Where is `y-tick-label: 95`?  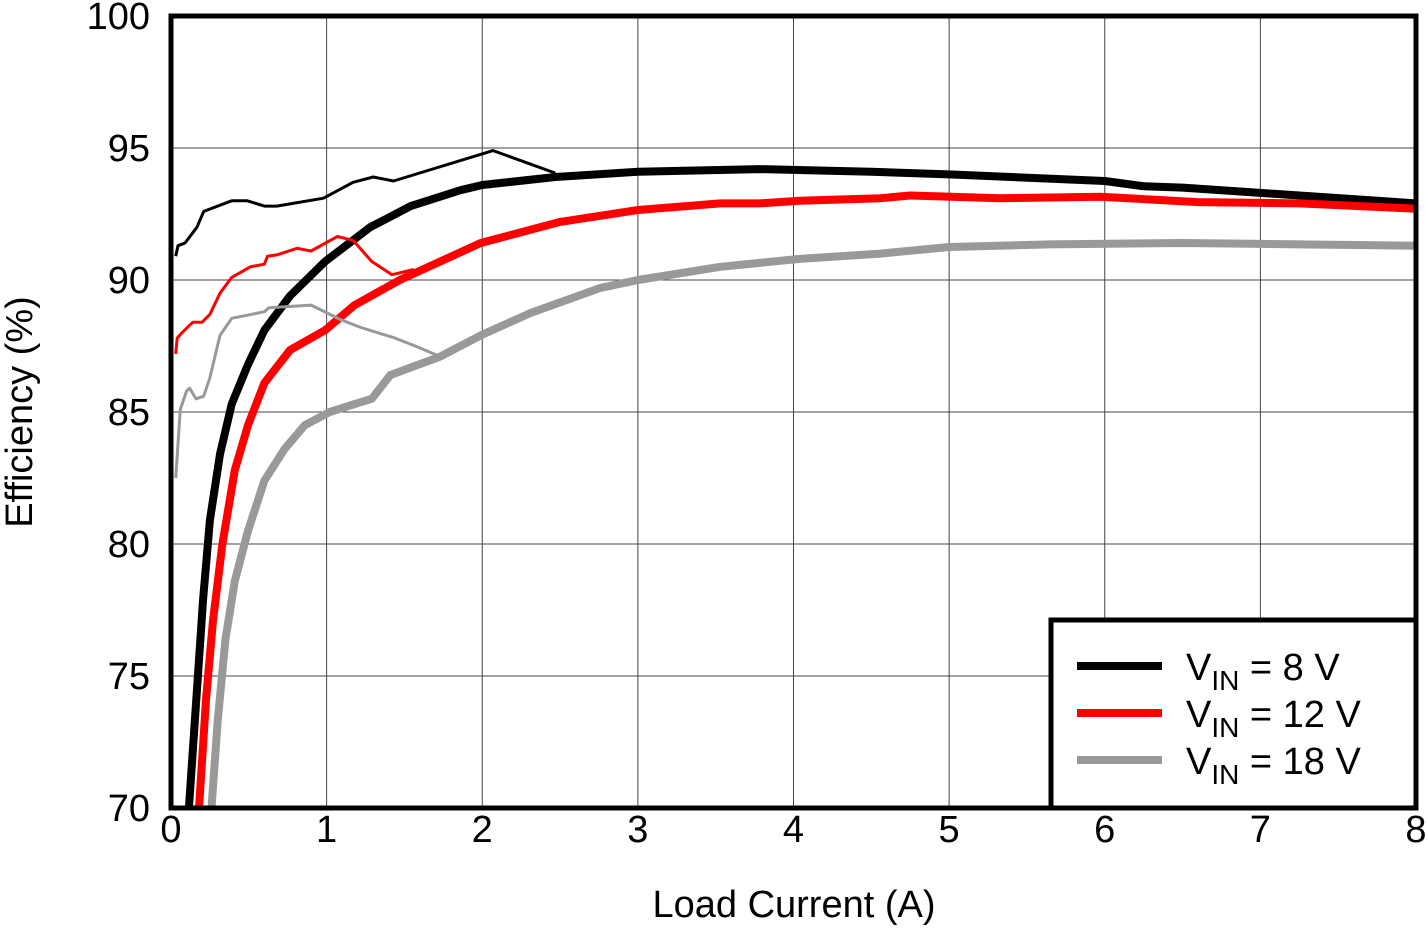 y-tick-label: 95 is located at coordinates (129, 149).